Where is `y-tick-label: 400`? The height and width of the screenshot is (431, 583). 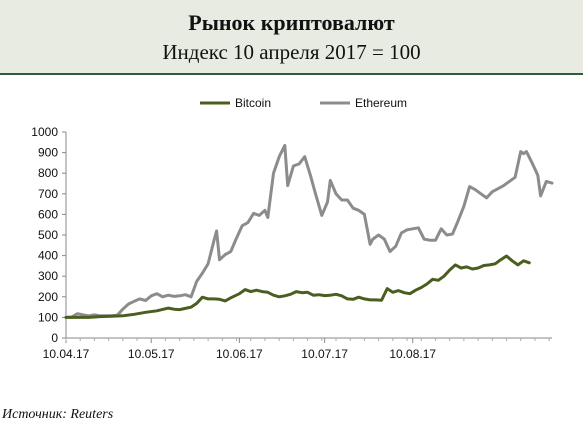 y-tick-label: 400 is located at coordinates (48, 256).